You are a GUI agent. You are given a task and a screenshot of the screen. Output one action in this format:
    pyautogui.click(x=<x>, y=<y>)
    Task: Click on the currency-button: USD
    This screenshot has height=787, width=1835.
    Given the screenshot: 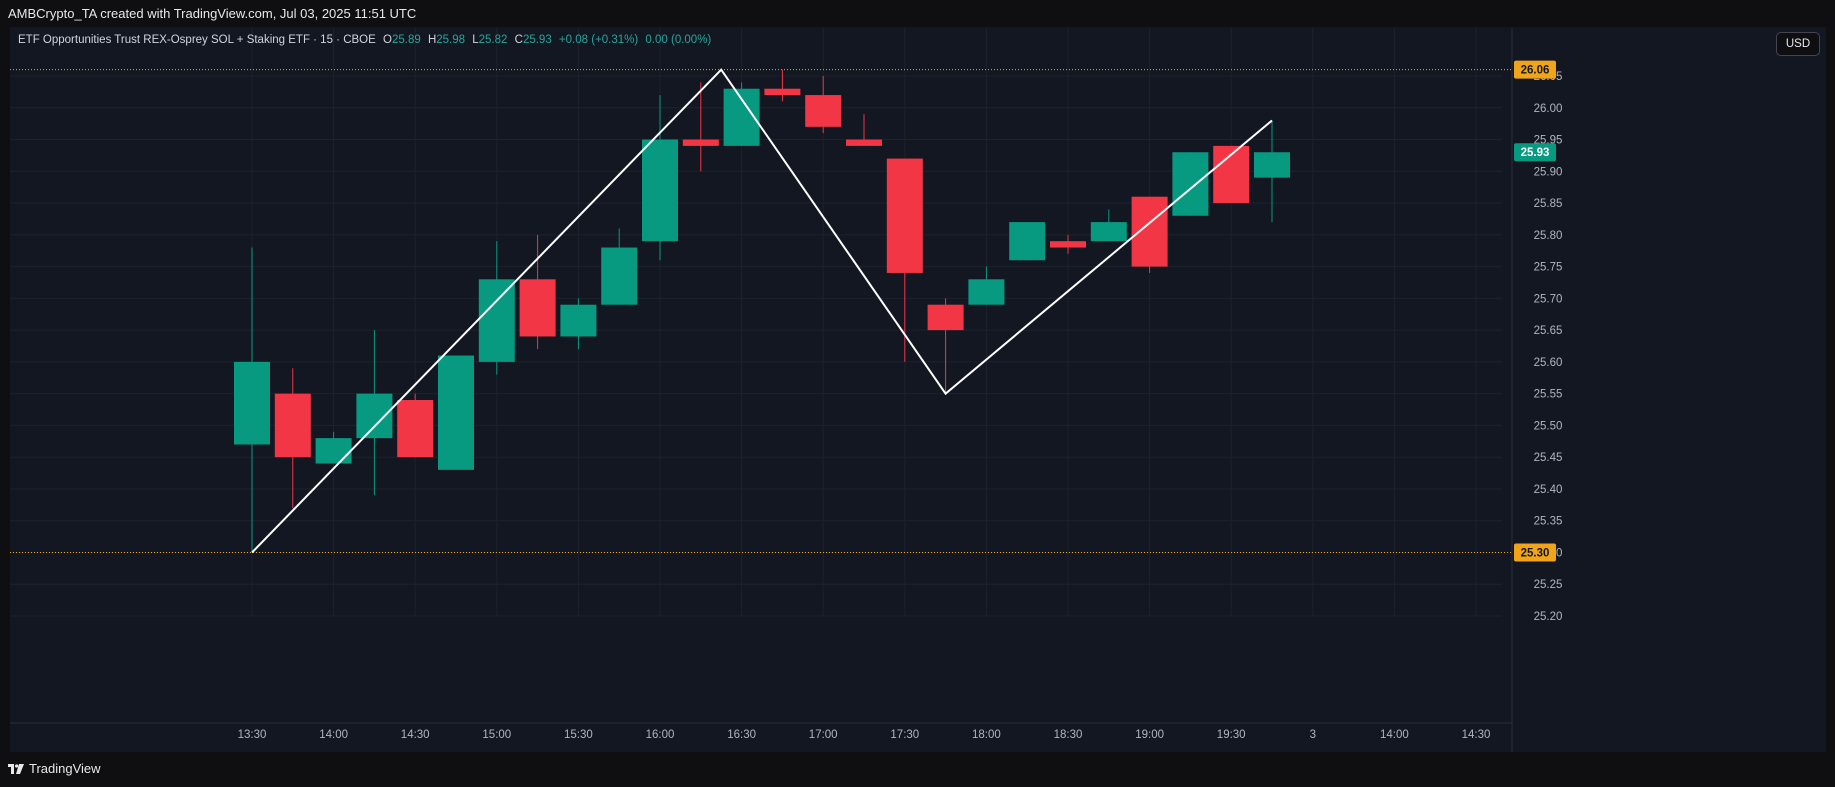 What is the action you would take?
    pyautogui.click(x=1798, y=44)
    